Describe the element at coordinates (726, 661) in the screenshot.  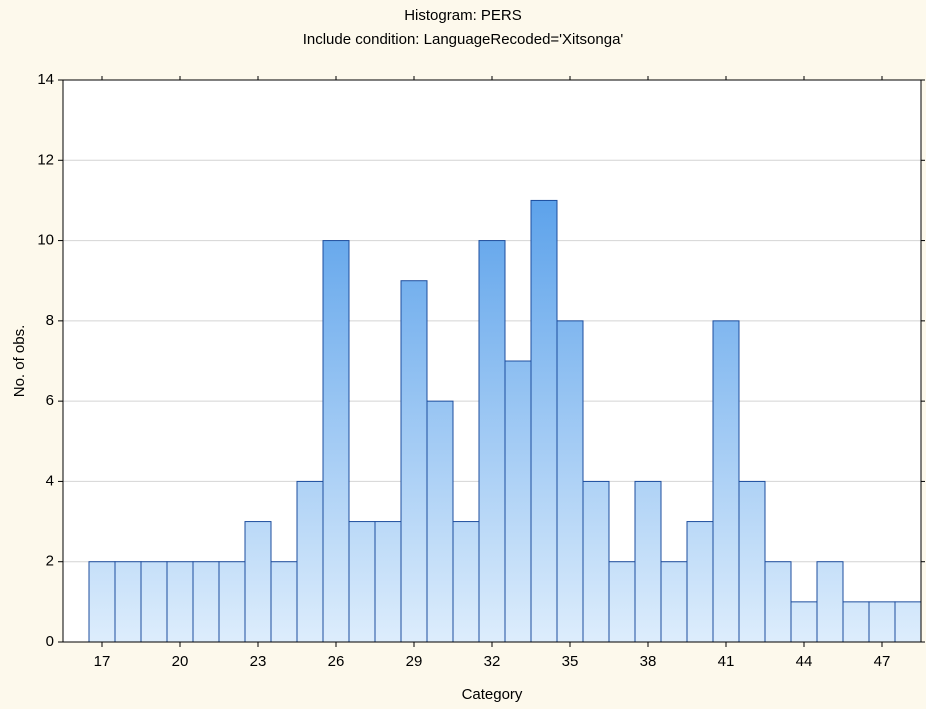
I see `x-tick-label: 41` at that location.